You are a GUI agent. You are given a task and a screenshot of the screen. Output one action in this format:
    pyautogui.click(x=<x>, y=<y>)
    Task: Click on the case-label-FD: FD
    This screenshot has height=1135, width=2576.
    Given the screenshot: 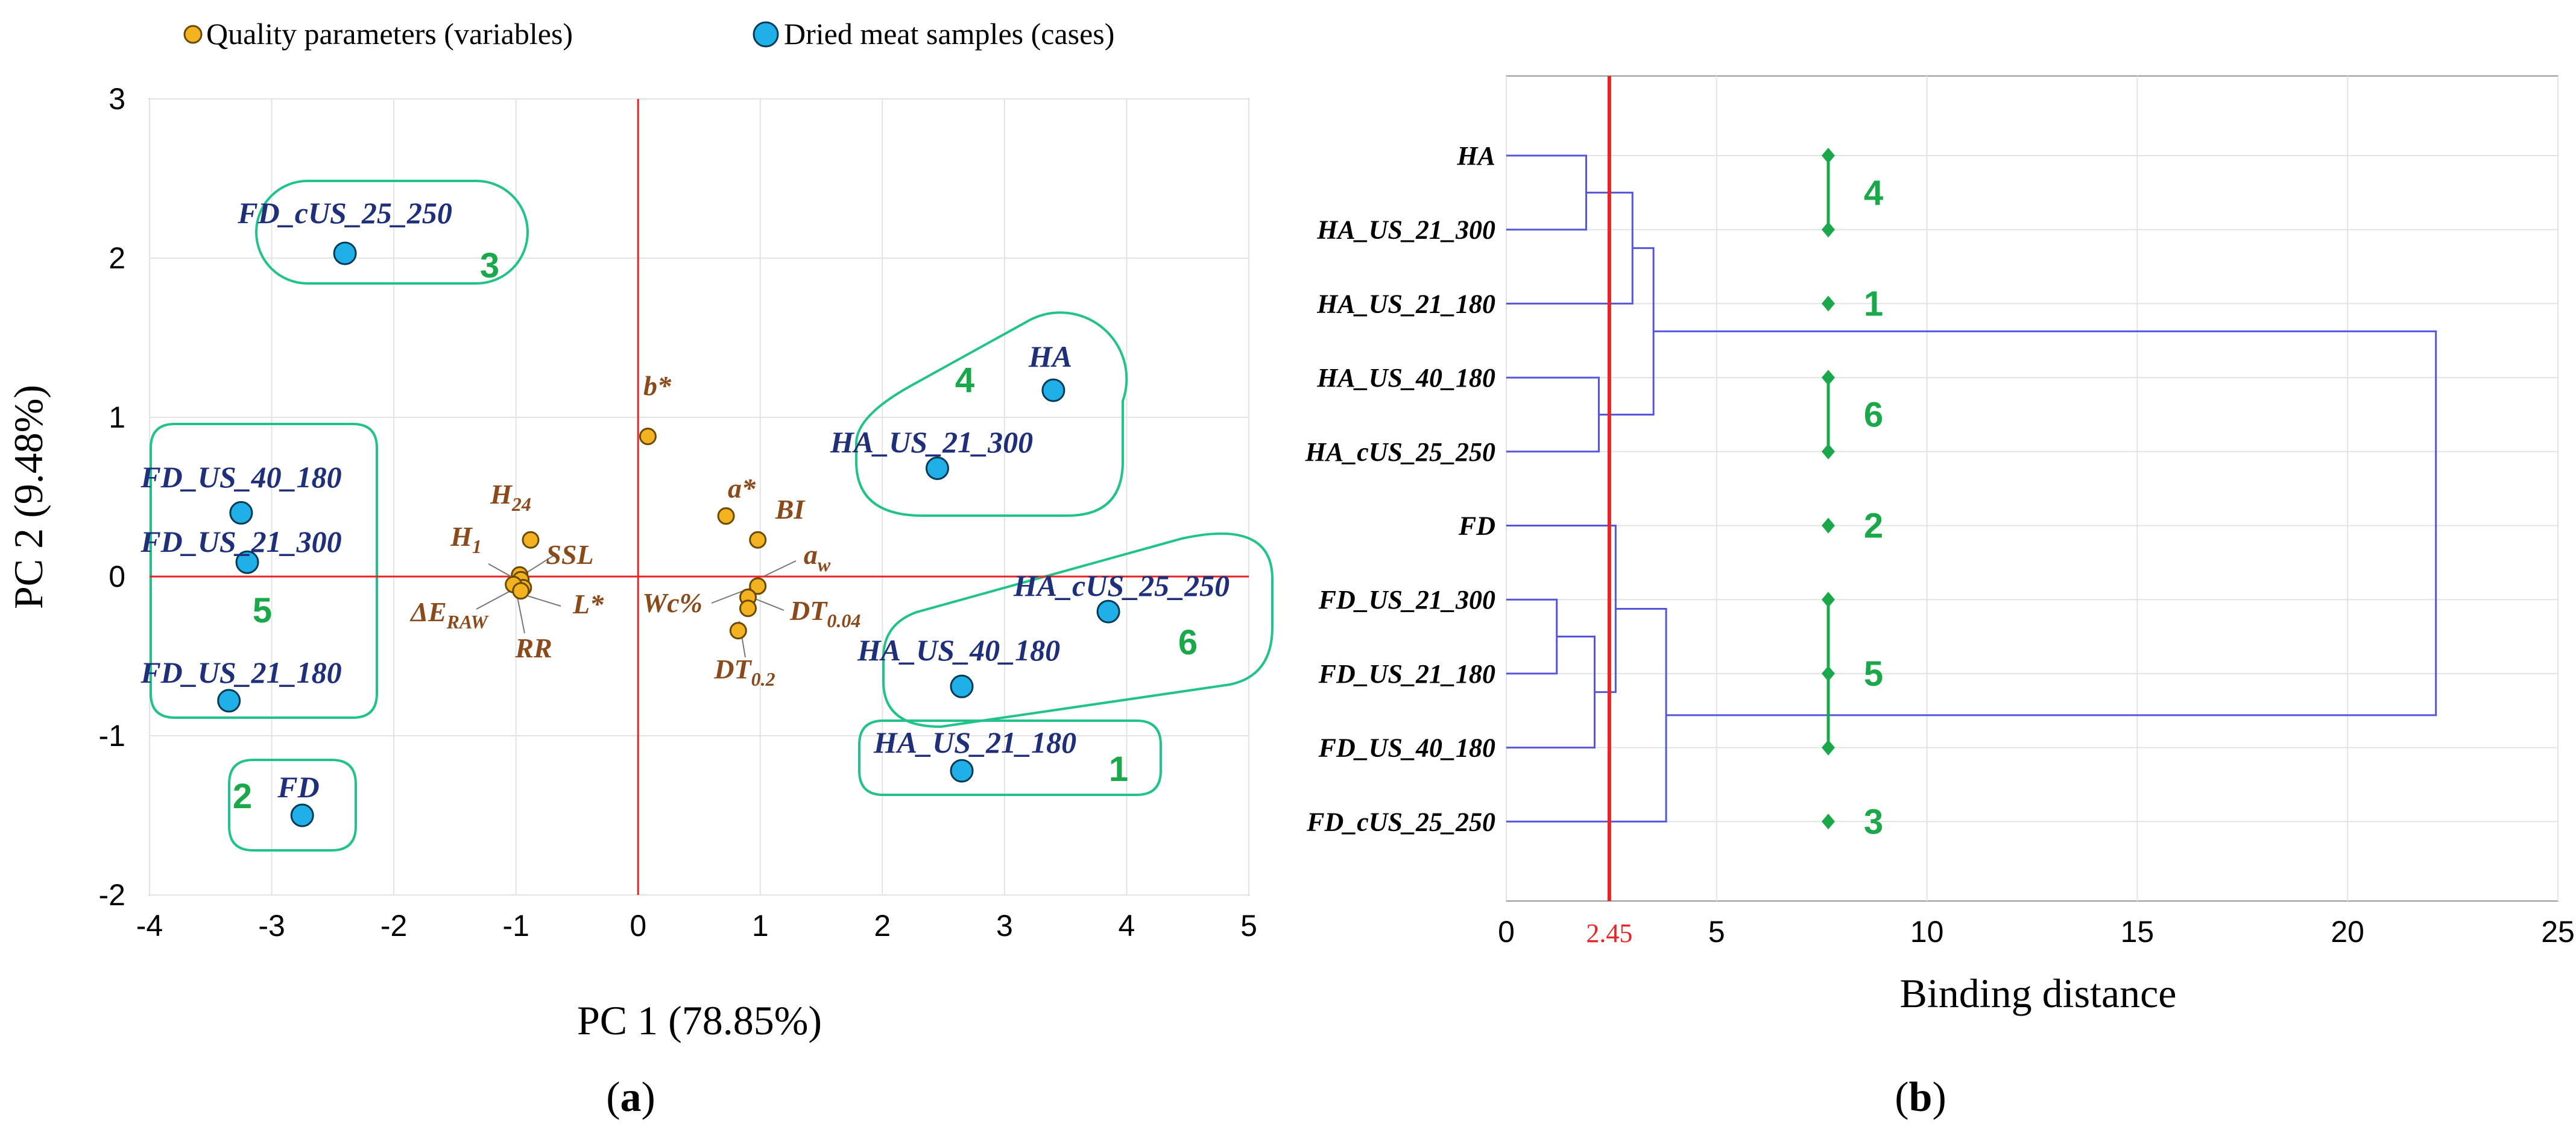 What is the action you would take?
    pyautogui.click(x=298, y=787)
    